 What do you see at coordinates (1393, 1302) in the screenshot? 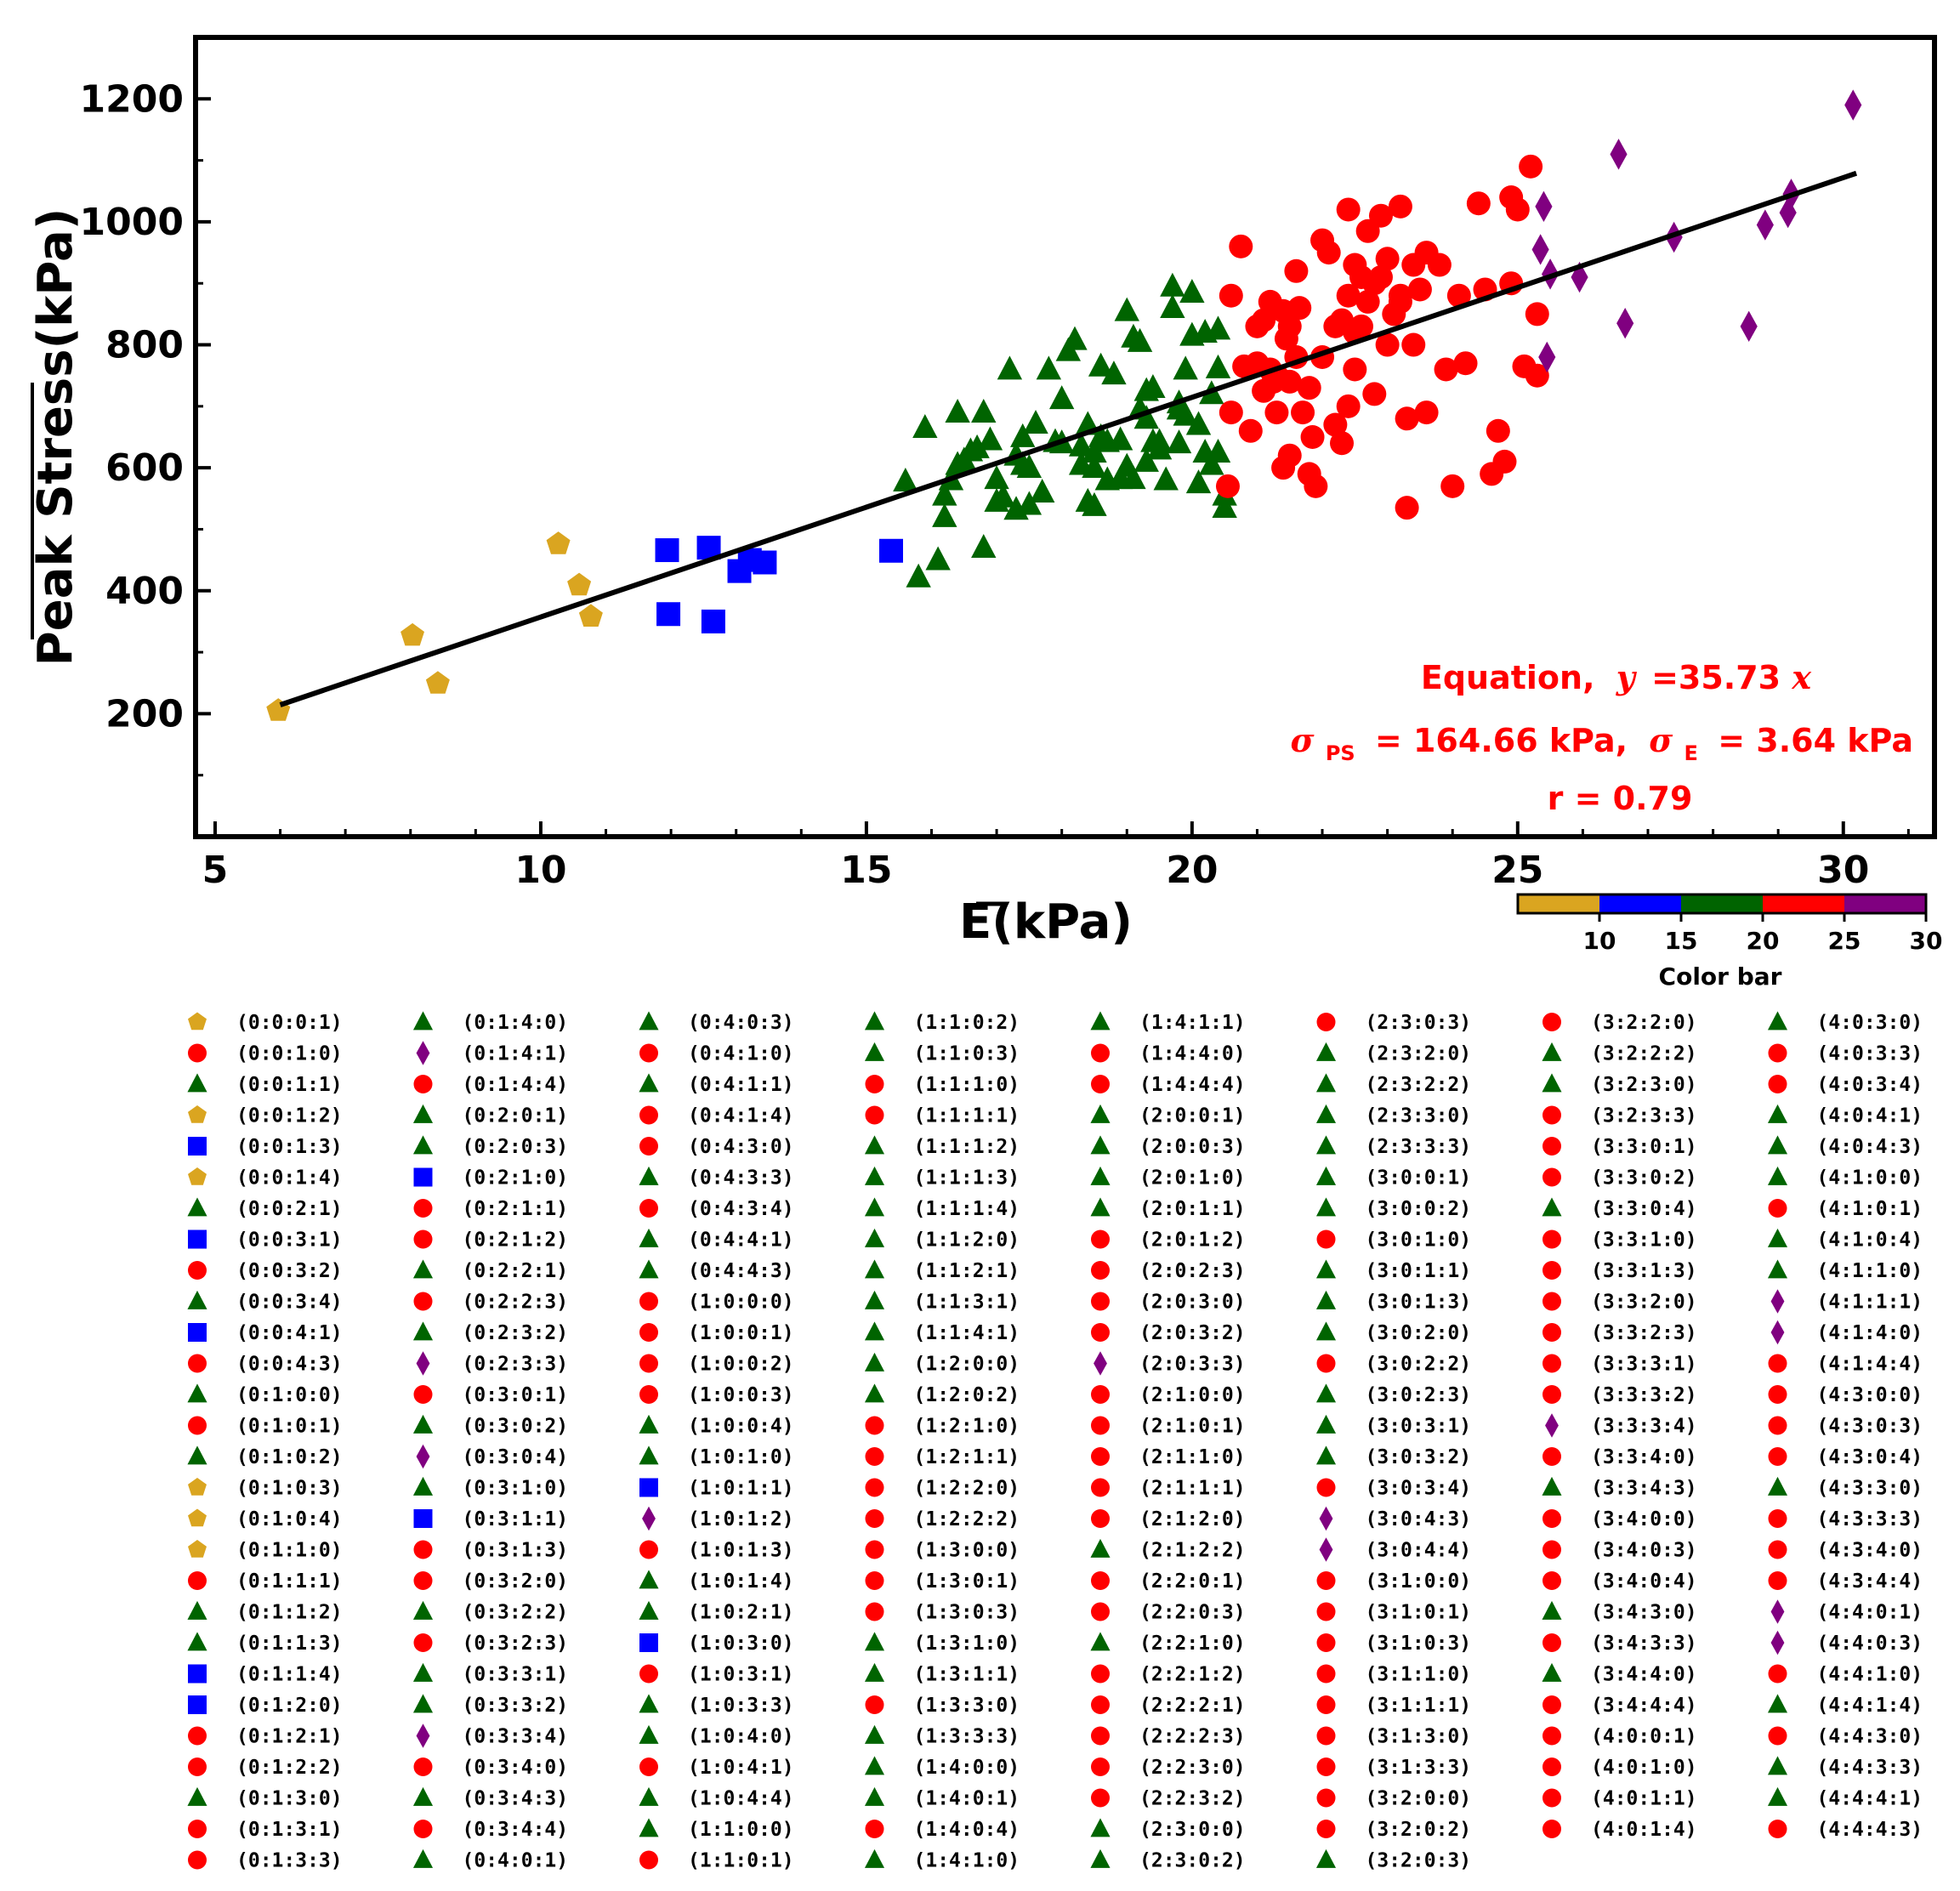
I see `legend-item: (3:0:1:3)` at bounding box center [1393, 1302].